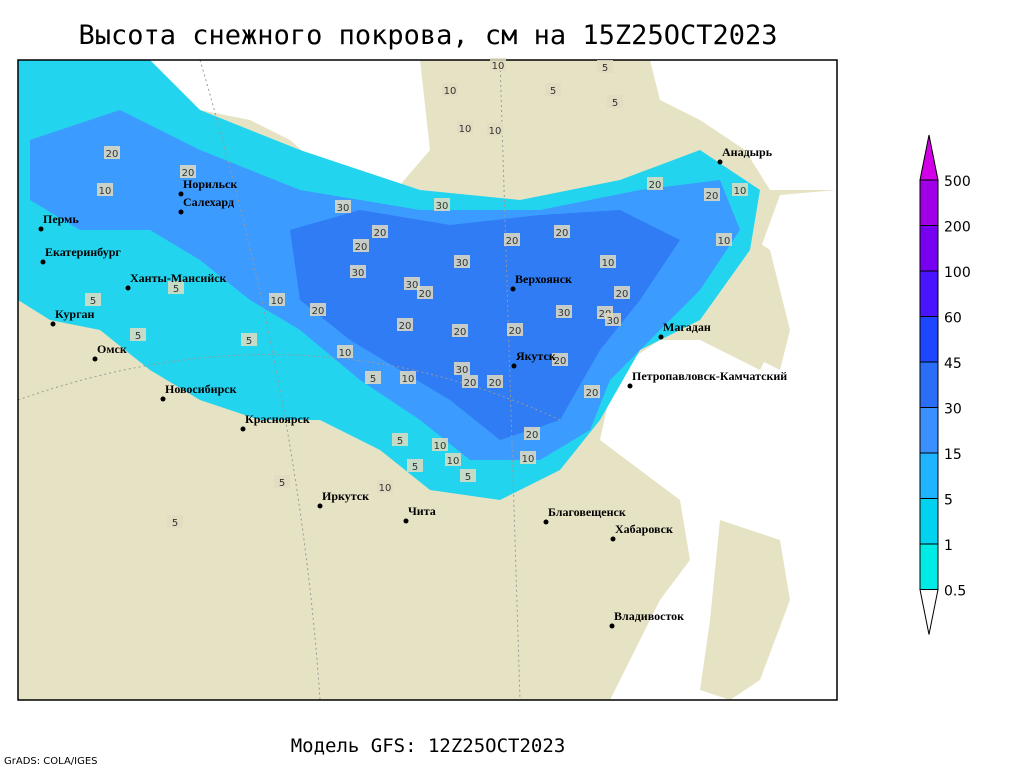 The image size is (1024, 768). I want to click on city-label: Курган, so click(75, 314).